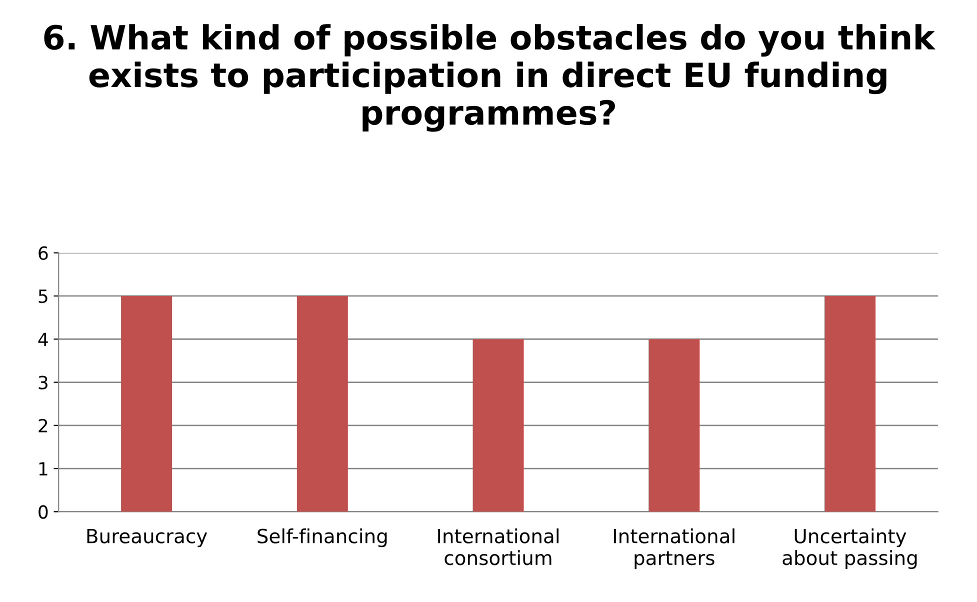 This screenshot has width=977, height=602. What do you see at coordinates (43, 425) in the screenshot?
I see `y-tick-label: 2` at bounding box center [43, 425].